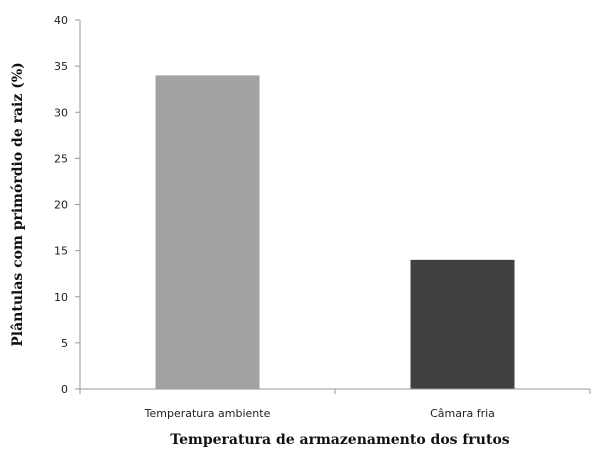 This screenshot has width=597, height=452. I want to click on y-tick-label: 25, so click(61, 158).